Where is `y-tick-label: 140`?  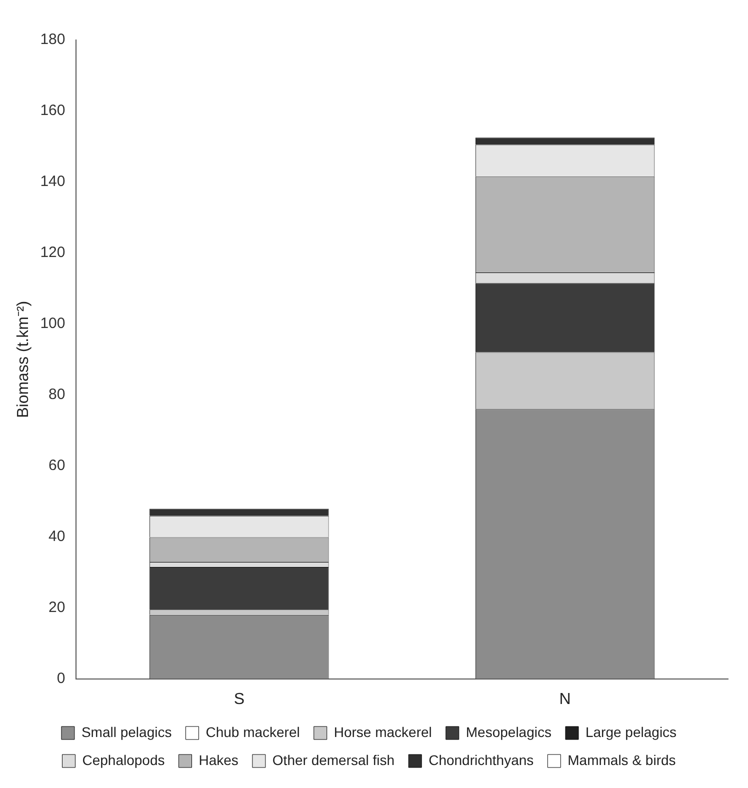
y-tick-label: 140 is located at coordinates (53, 181).